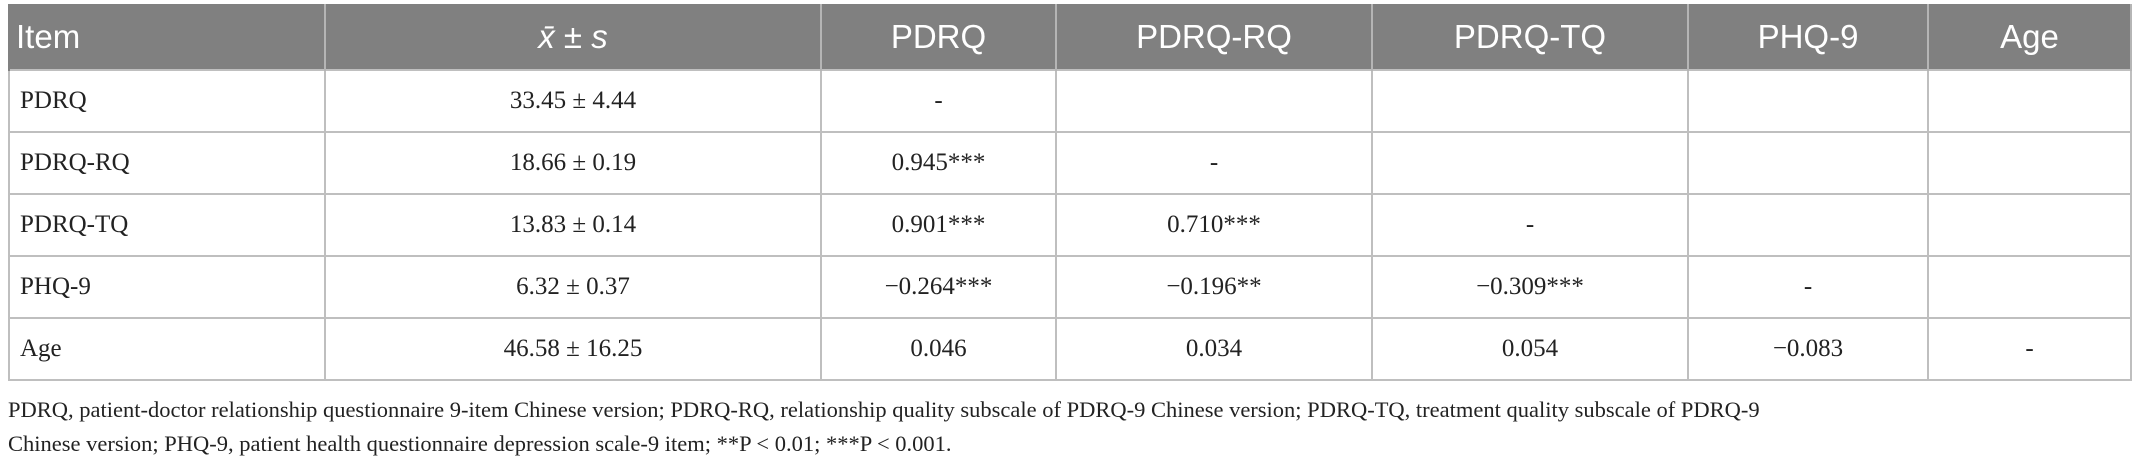  Describe the element at coordinates (1808, 349) in the screenshot. I see `cell-phq9: −0.083` at that location.